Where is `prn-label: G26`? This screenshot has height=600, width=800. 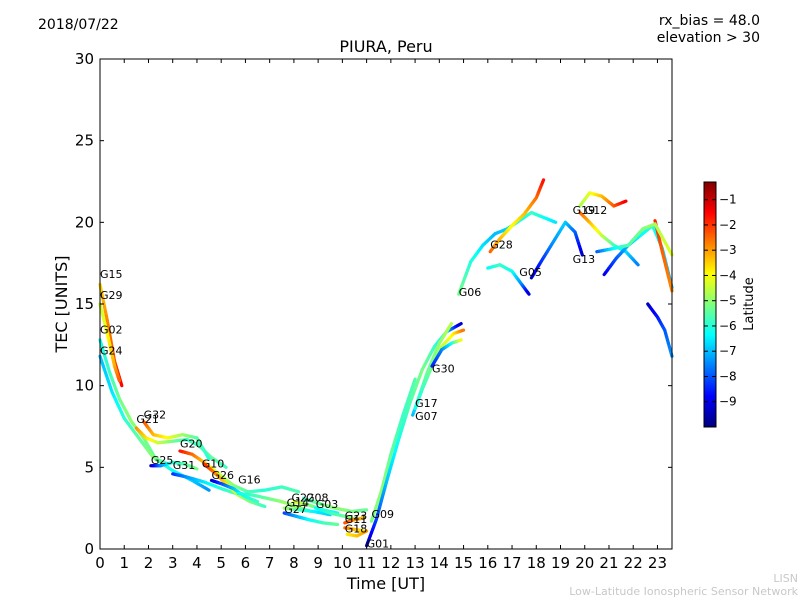 prn-label: G26 is located at coordinates (222, 475).